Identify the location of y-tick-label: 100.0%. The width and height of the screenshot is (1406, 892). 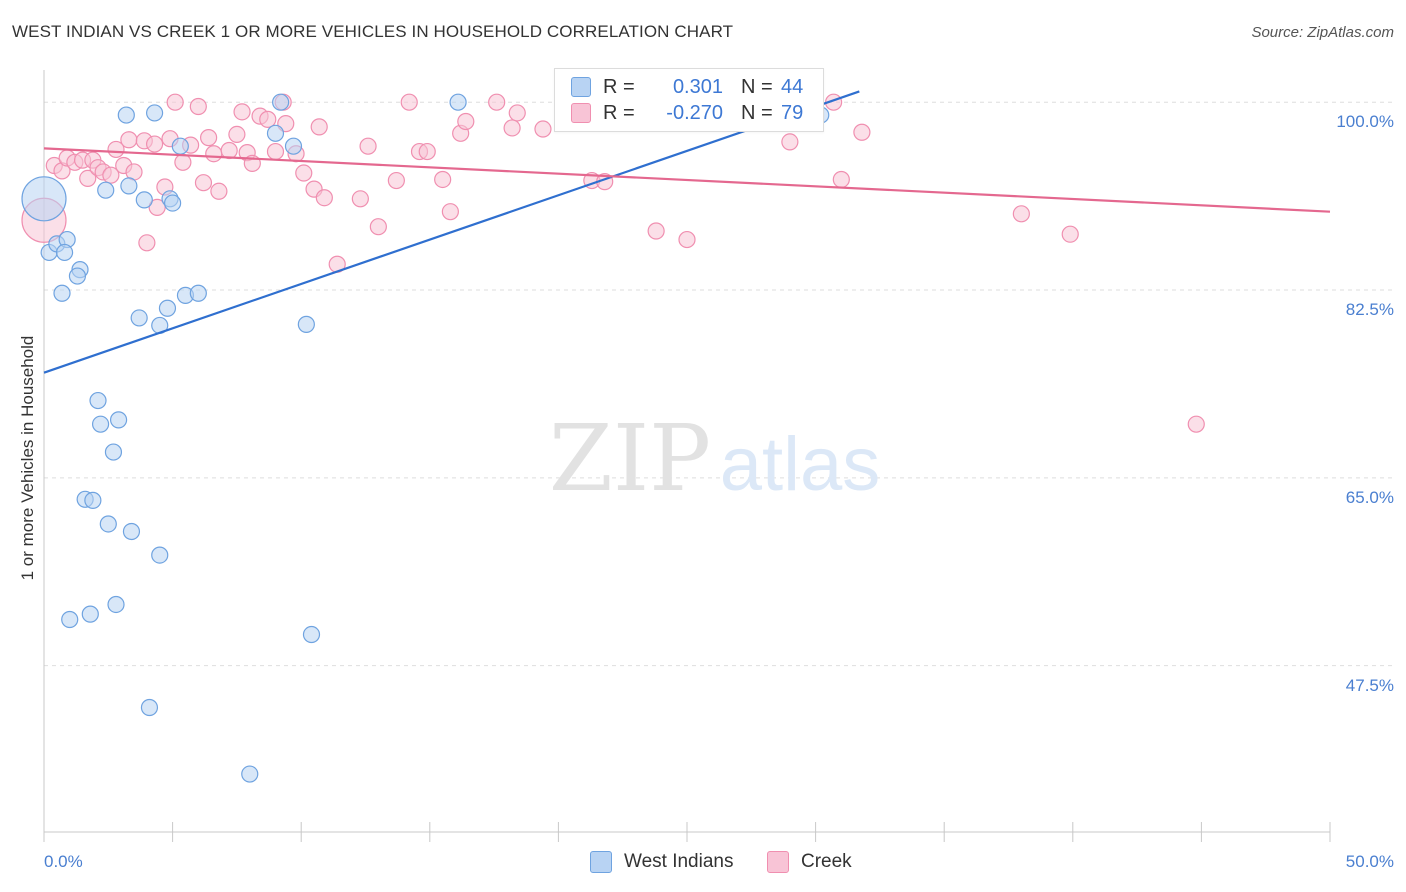
(1365, 122).